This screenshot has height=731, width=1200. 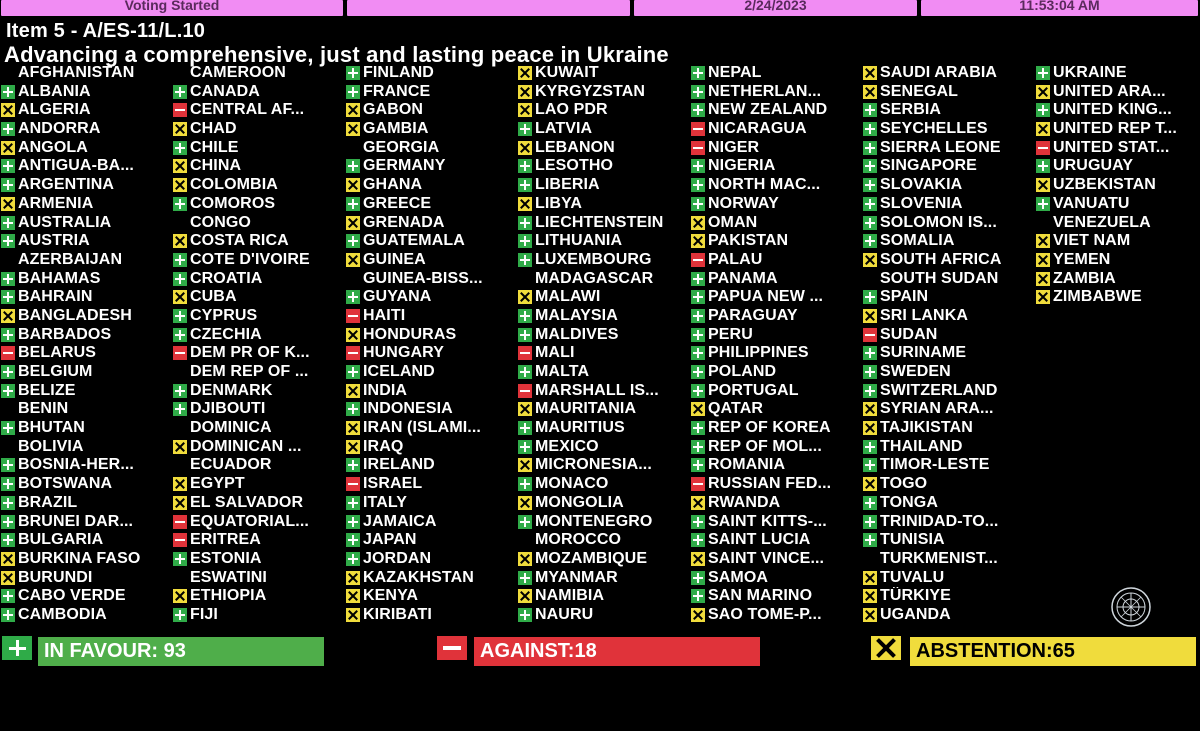 I want to click on country-name: NIGER, so click(x=734, y=147).